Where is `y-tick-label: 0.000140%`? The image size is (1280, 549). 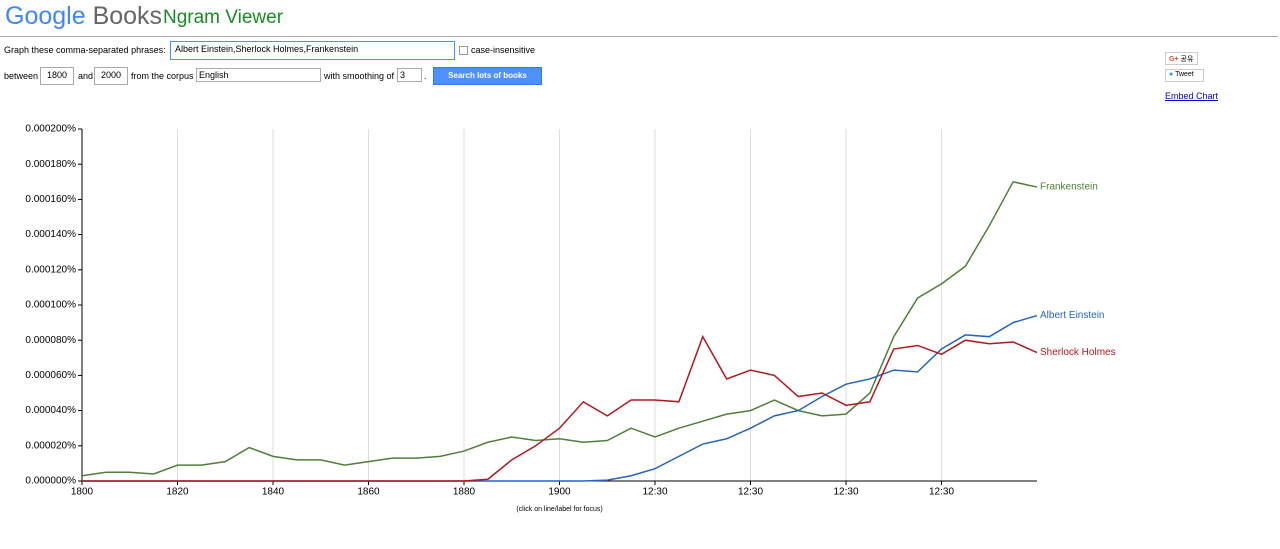 y-tick-label: 0.000140% is located at coordinates (50, 234).